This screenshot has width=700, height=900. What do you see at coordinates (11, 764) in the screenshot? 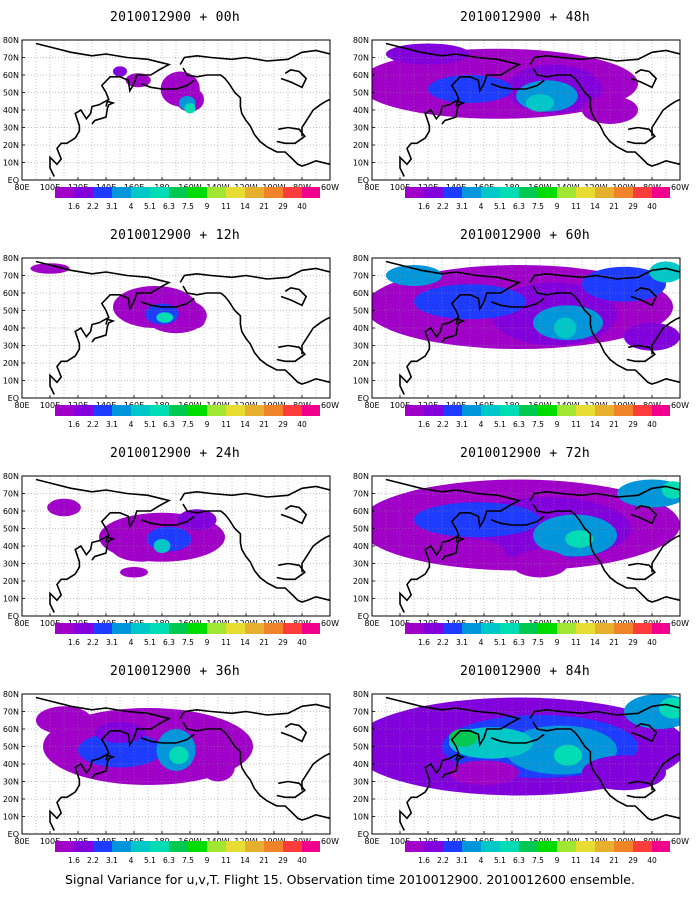
I see `lat-tick-label: 40N` at bounding box center [11, 764].